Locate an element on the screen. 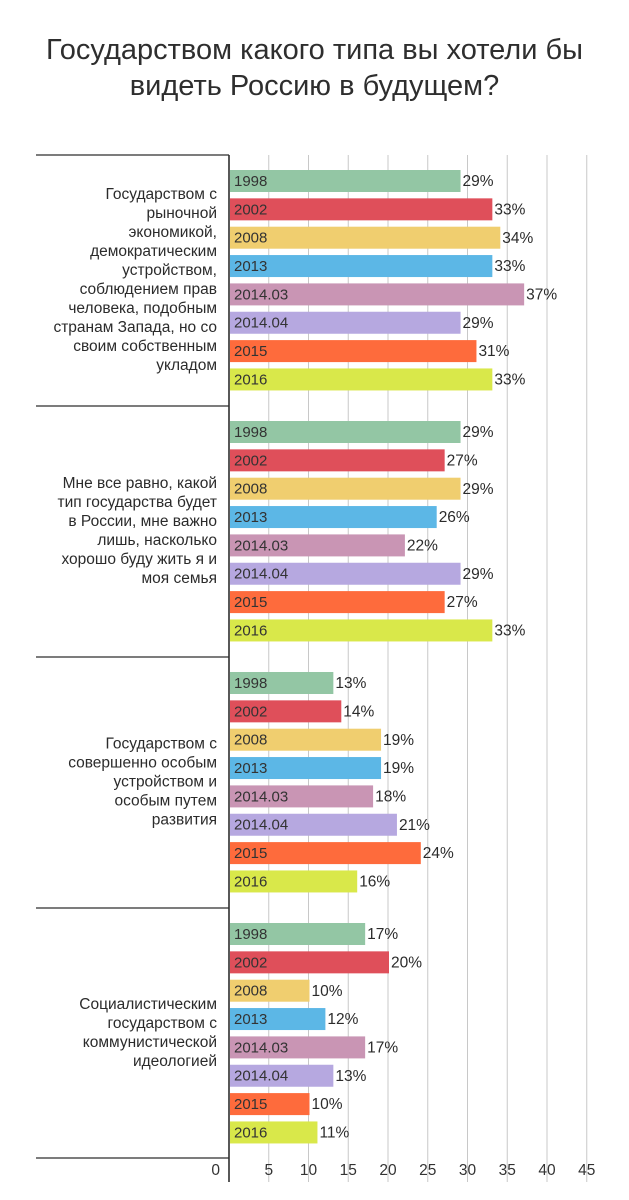  category-label-line: совершенно особым is located at coordinates (142, 762).